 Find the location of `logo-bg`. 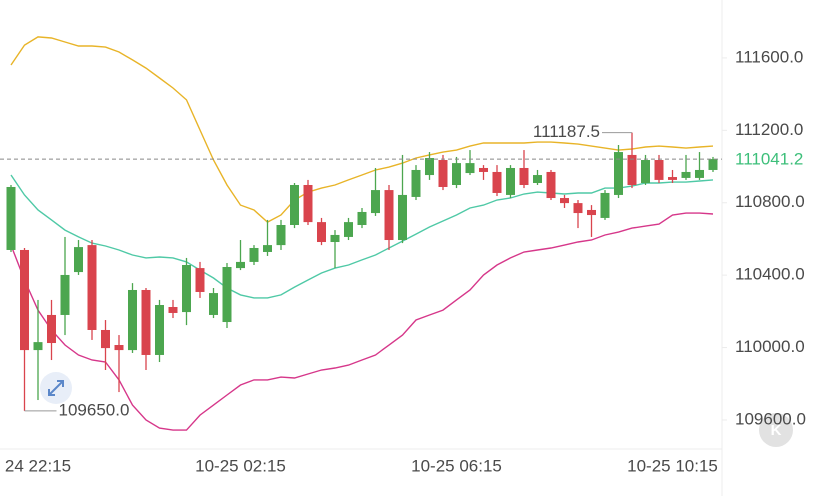

logo-bg is located at coordinates (776, 430).